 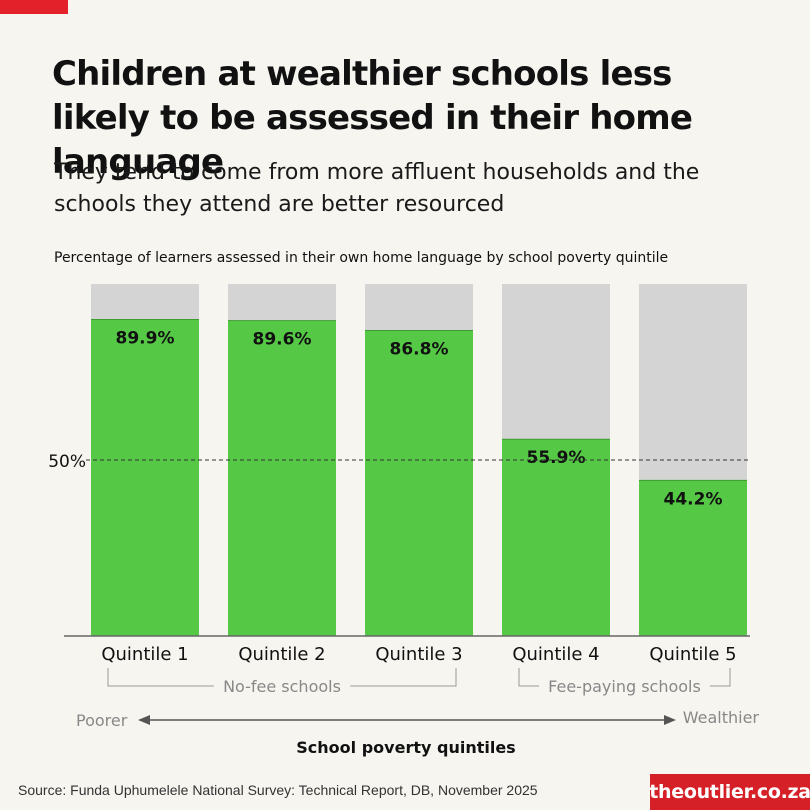 What do you see at coordinates (102, 720) in the screenshot?
I see `axis-left-label: Poorer` at bounding box center [102, 720].